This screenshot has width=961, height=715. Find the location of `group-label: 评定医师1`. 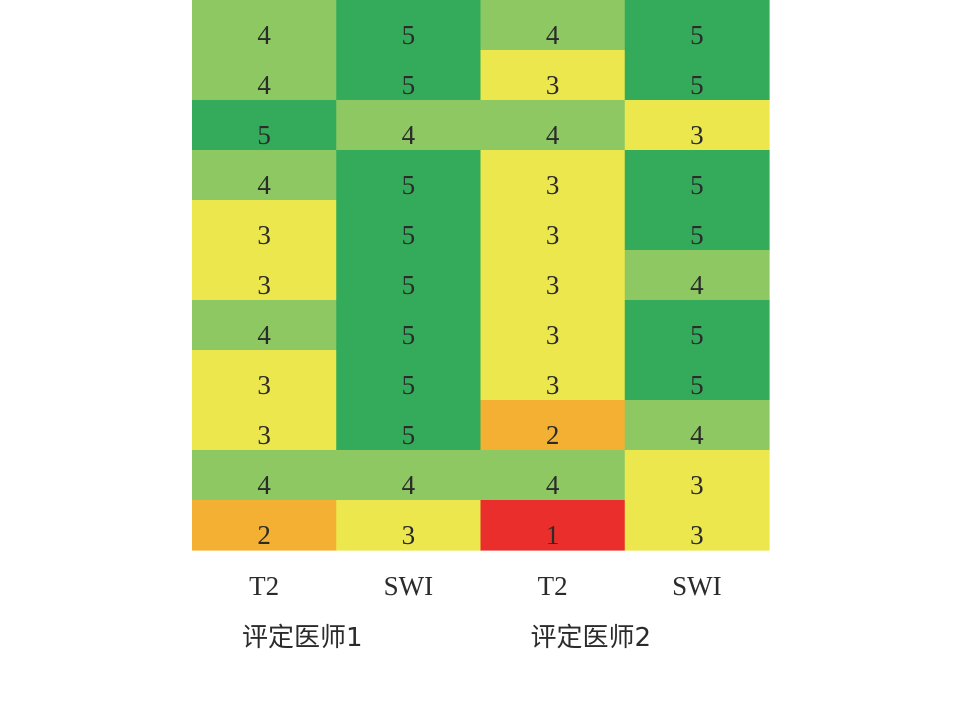

group-label: 评定医师1 is located at coordinates (302, 638).